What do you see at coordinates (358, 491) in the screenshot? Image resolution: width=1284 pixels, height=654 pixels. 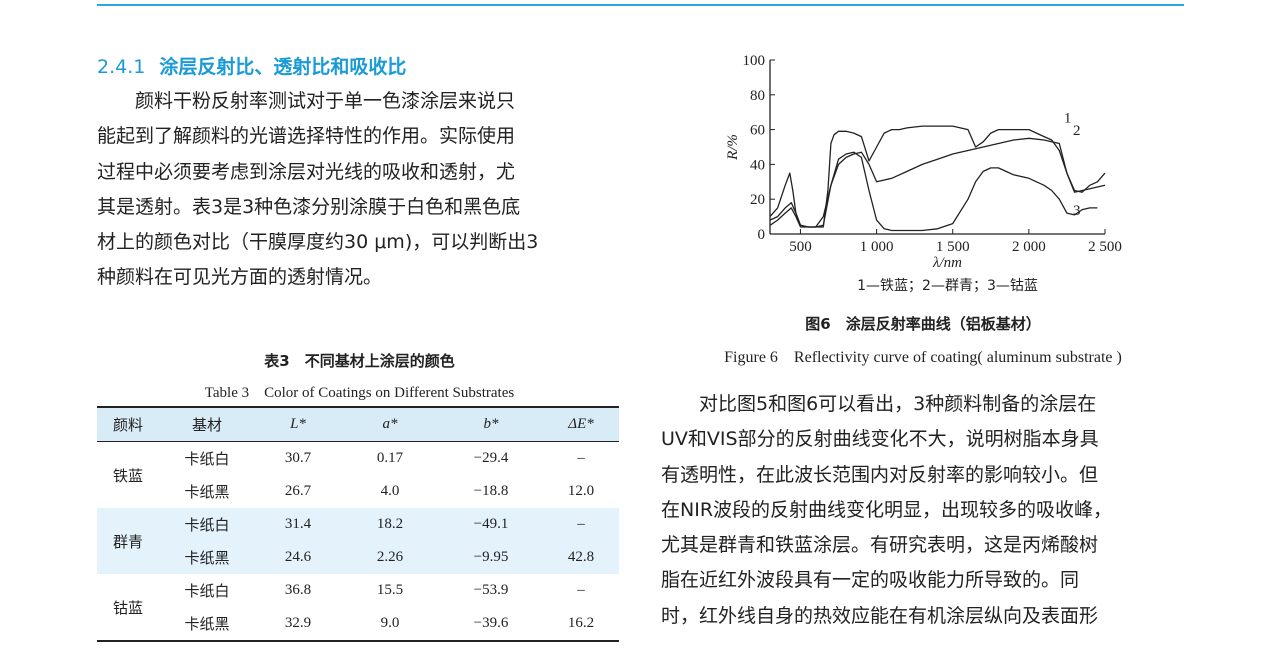 I see `table-row: 卡纸黑 26.7 4.0 −18.8 12.0` at bounding box center [358, 491].